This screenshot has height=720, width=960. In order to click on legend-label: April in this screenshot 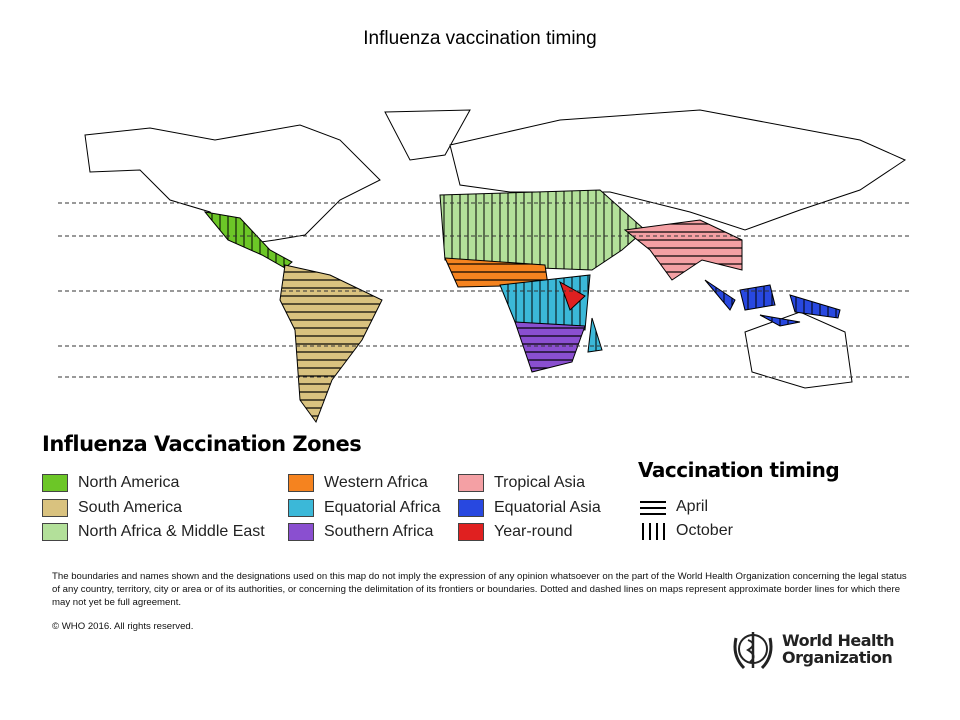, I will do `click(692, 506)`.